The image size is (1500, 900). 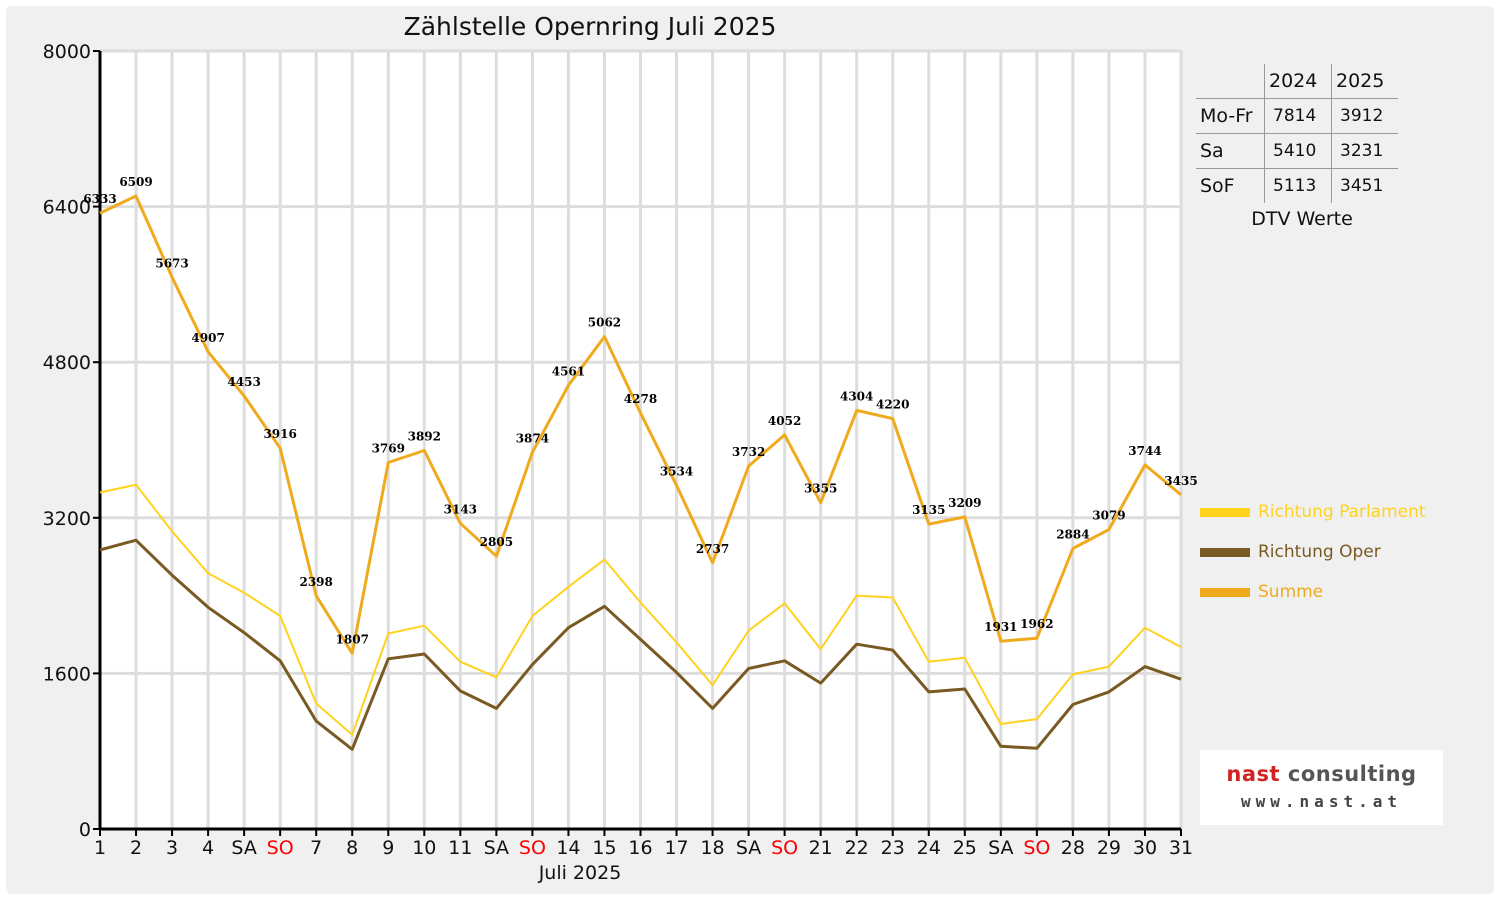 What do you see at coordinates (67, 52) in the screenshot?
I see `y-tick-label: 8000` at bounding box center [67, 52].